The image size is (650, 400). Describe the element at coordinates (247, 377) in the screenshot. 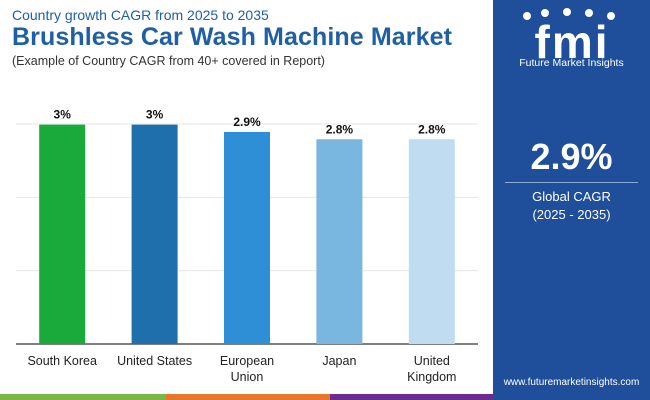

I see `x-tick-label: Union` at that location.